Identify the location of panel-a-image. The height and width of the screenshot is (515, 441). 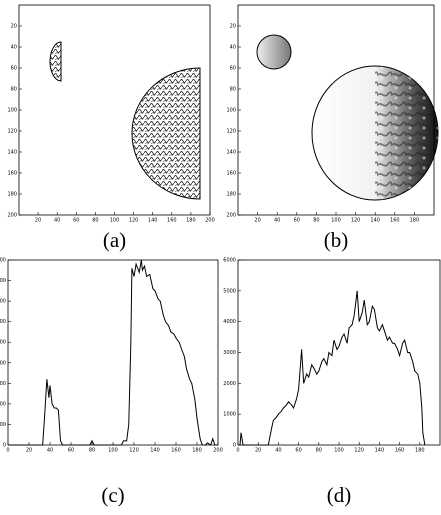
(125, 120).